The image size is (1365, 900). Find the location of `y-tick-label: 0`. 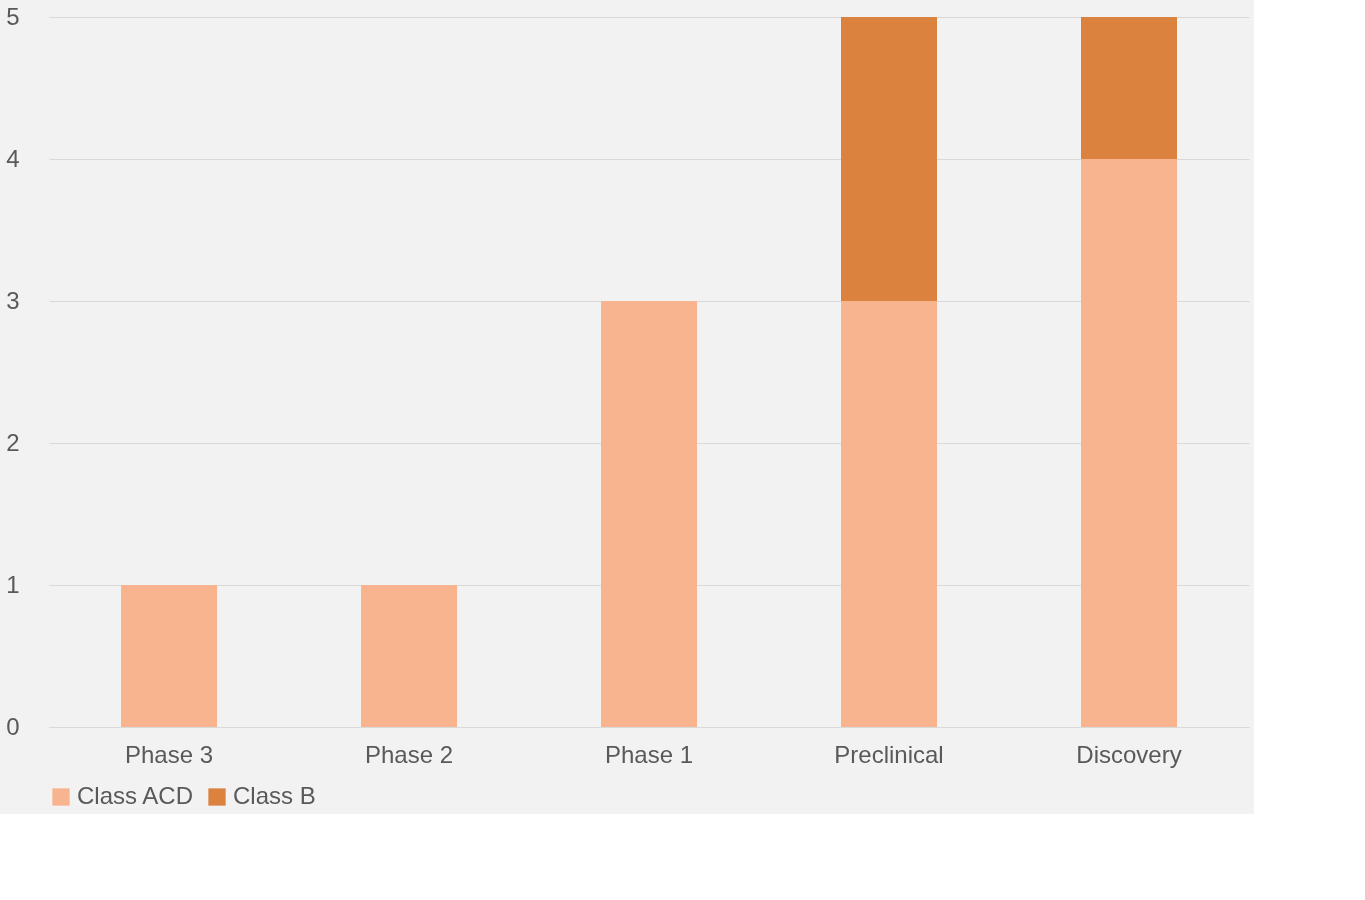

y-tick-label: 0 is located at coordinates (13, 726).